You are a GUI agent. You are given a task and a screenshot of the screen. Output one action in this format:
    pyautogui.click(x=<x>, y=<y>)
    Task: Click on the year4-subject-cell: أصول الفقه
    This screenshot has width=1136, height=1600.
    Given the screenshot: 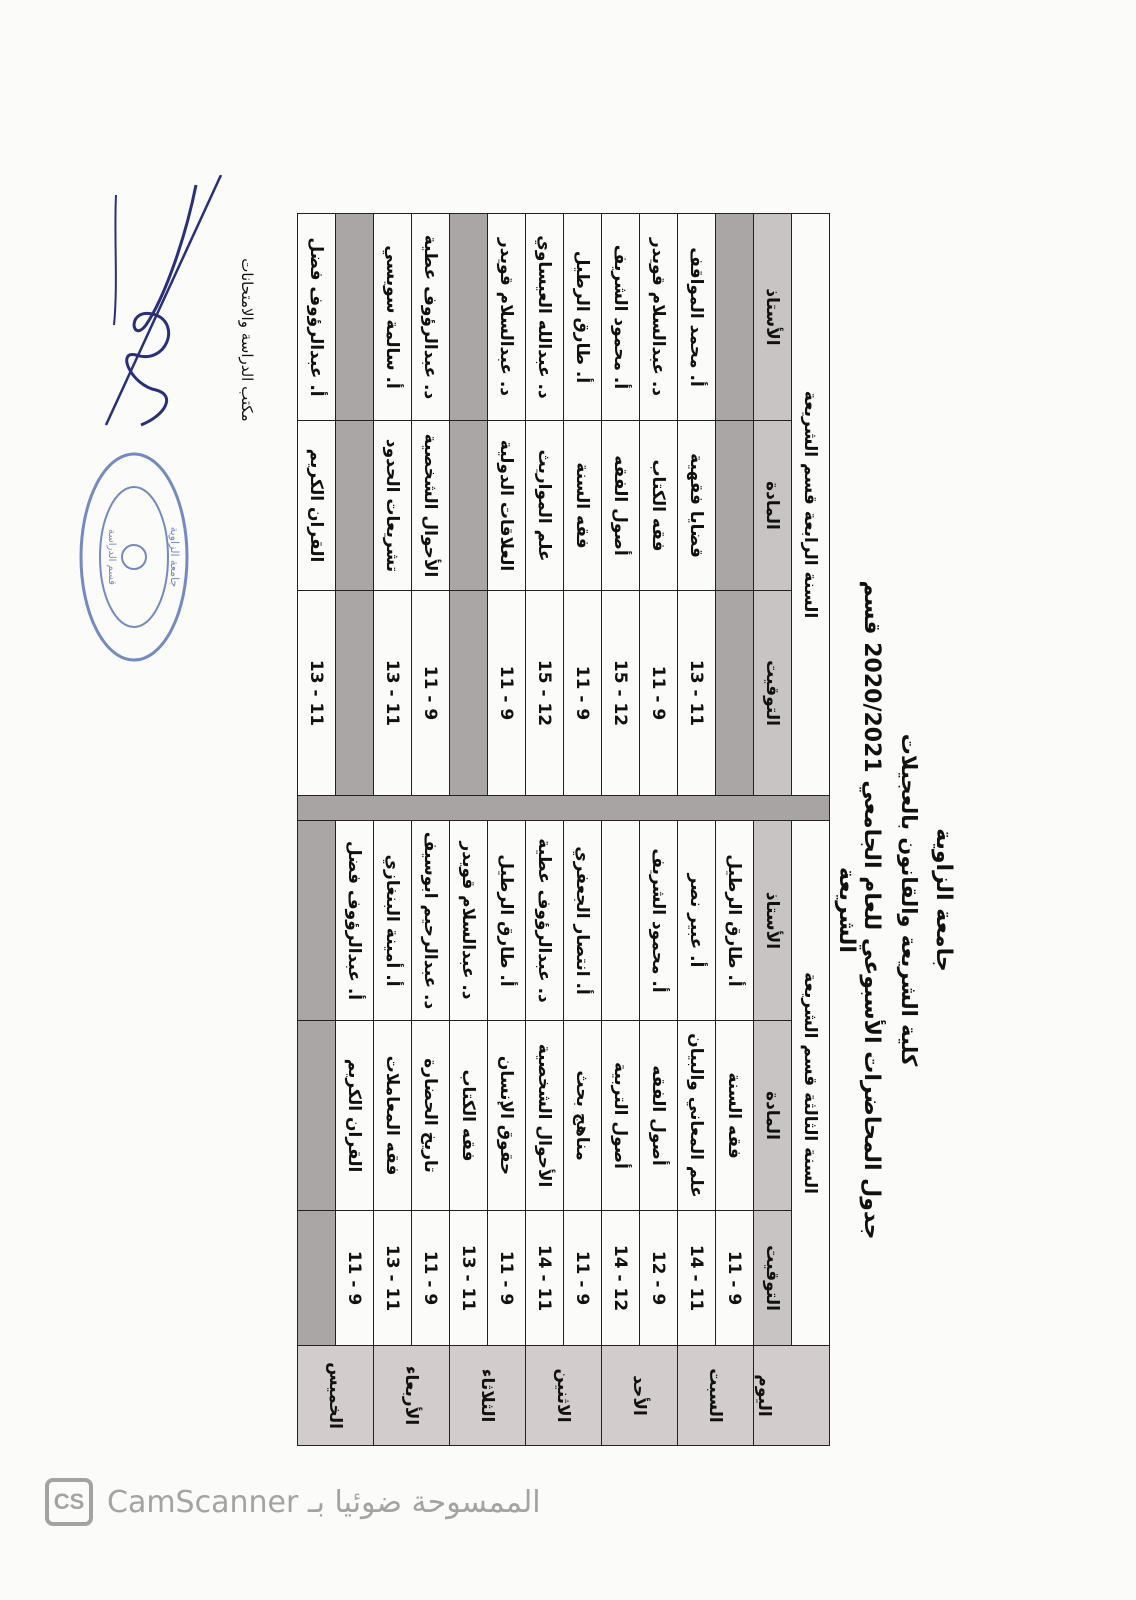 What is the action you would take?
    pyautogui.click(x=620, y=505)
    